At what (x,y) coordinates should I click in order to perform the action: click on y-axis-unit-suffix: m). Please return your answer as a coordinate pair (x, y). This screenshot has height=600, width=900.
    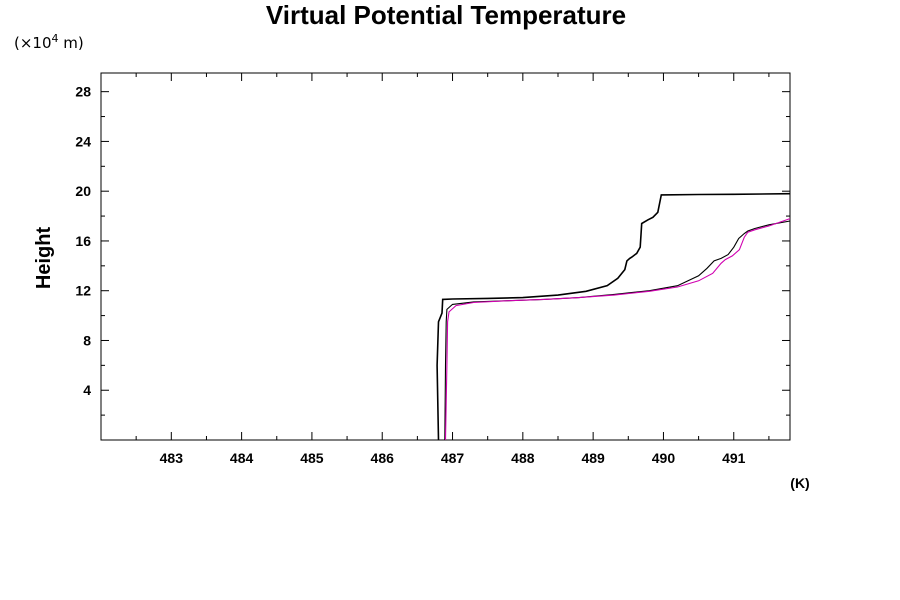
    Looking at the image, I should click on (71, 43).